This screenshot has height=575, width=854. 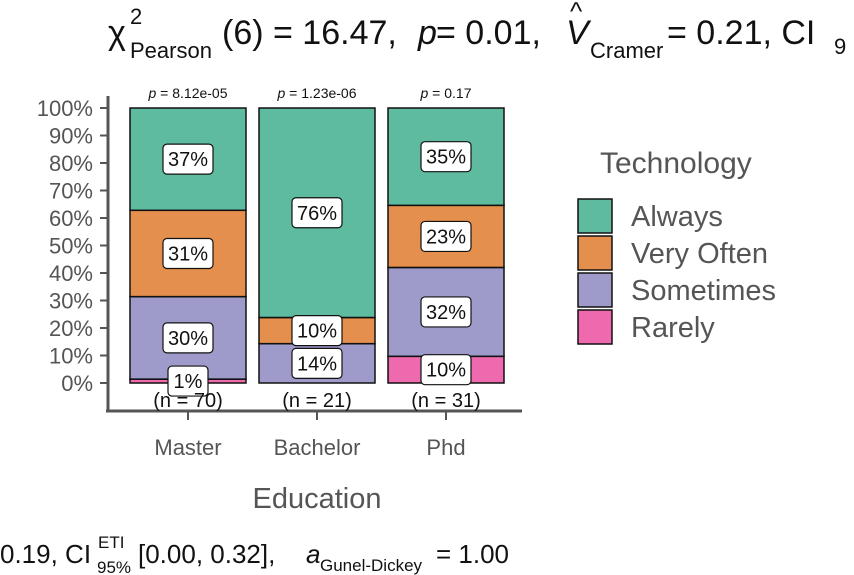 I want to click on bar-n-label: (n = 31), so click(x=445, y=401).